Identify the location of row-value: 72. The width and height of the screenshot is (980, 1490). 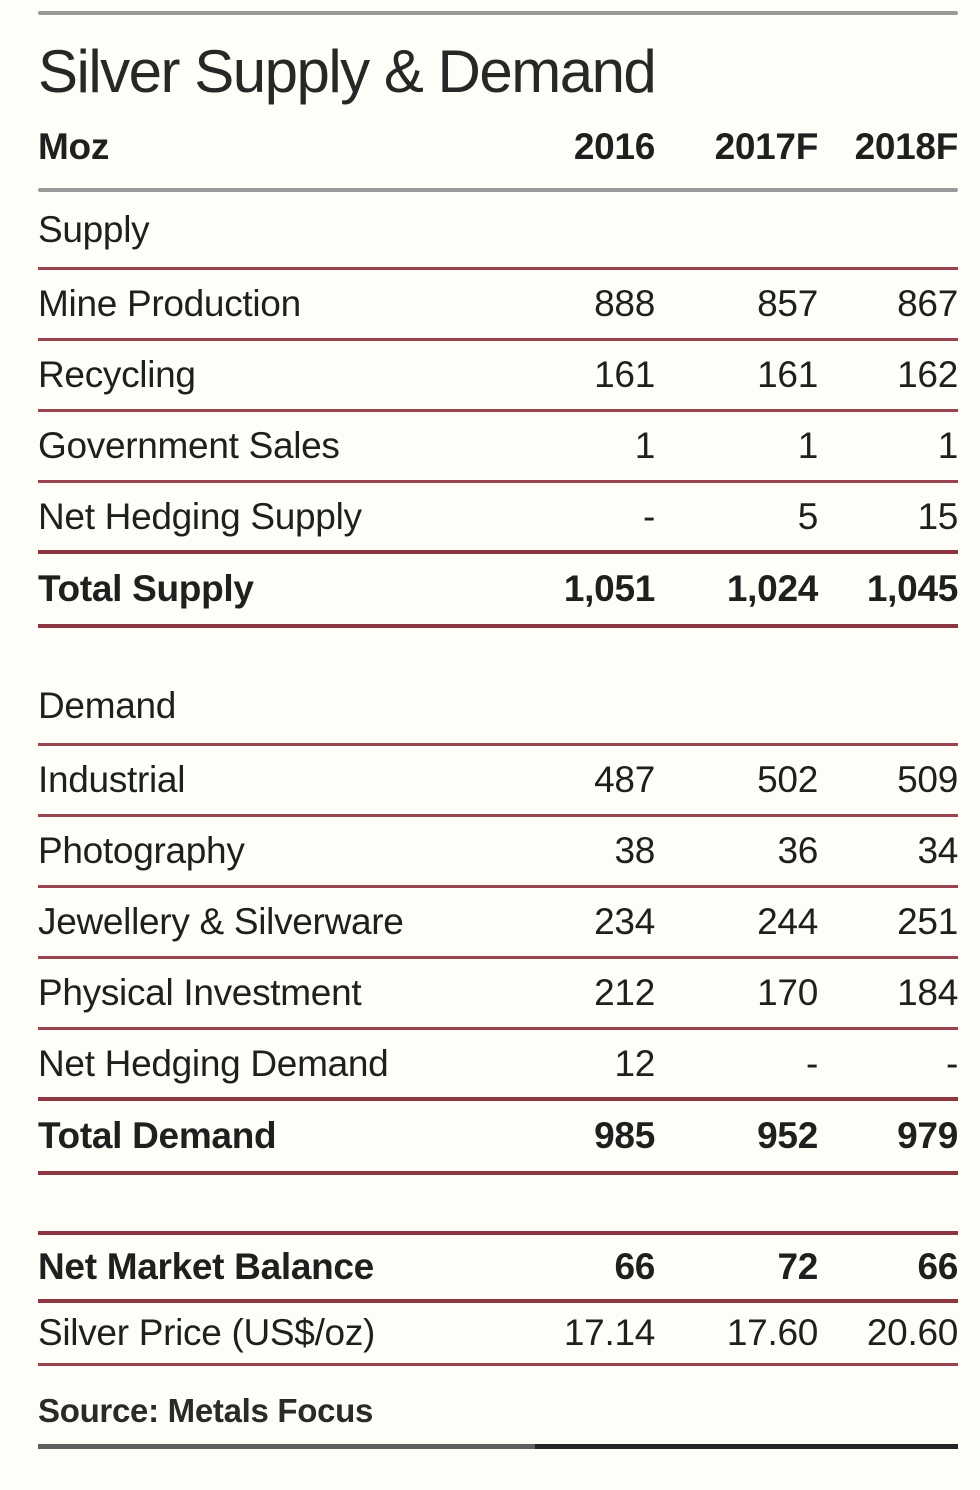
(797, 1266).